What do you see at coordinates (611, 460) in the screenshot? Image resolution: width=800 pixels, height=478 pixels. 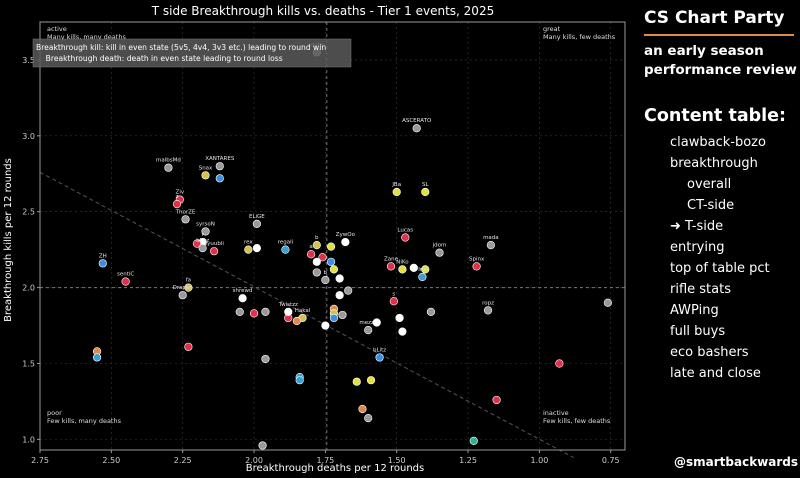 I see `x-tick-label: 0.75` at bounding box center [611, 460].